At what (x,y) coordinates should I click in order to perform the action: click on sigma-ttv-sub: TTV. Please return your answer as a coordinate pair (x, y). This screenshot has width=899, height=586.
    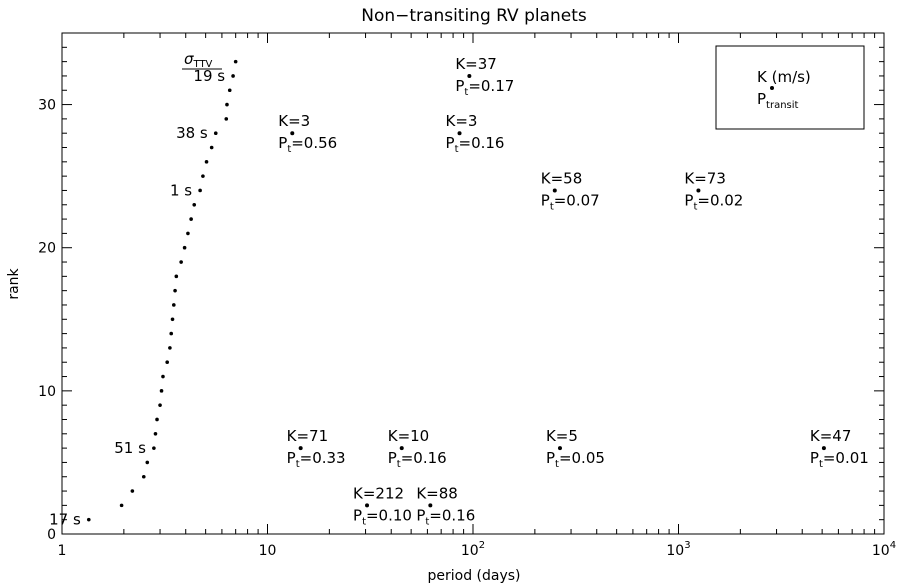
    Looking at the image, I should click on (203, 64).